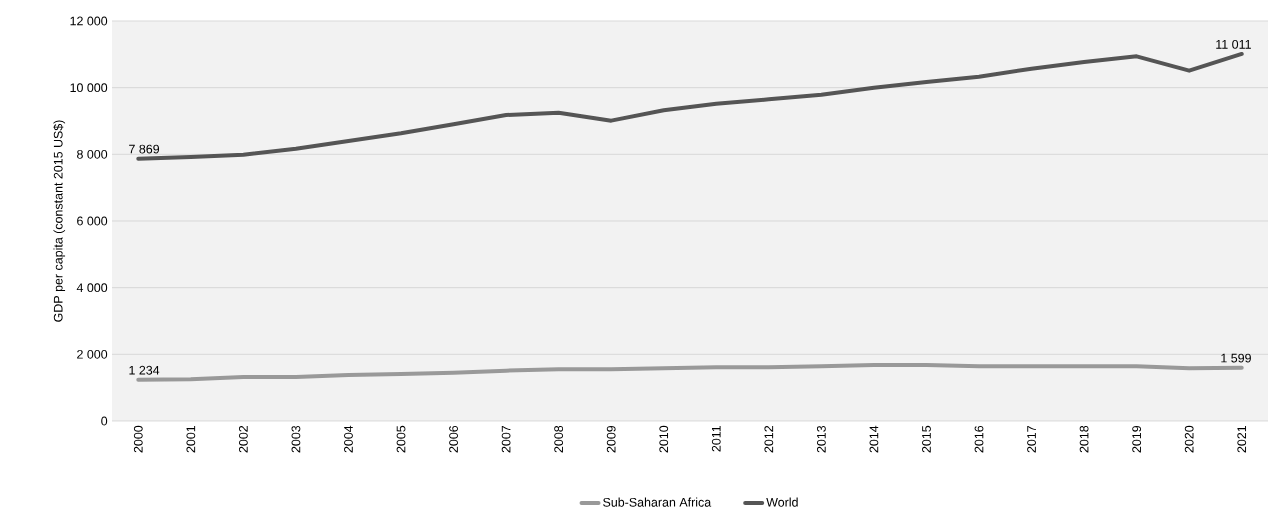 The image size is (1275, 515). I want to click on x-tick-label: 2001, so click(191, 439).